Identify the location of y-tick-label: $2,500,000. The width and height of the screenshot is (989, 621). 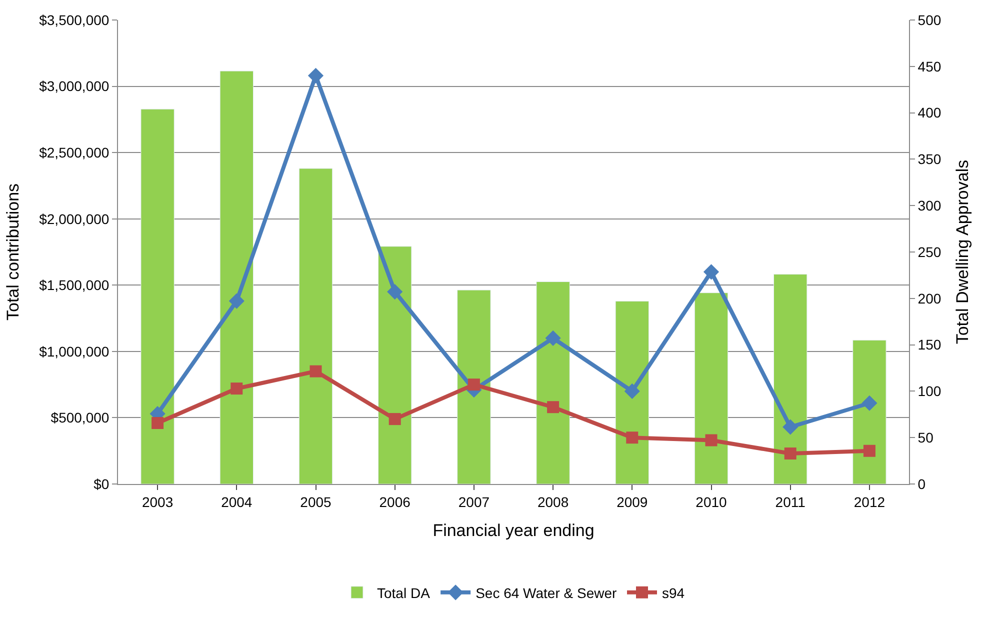
(74, 152).